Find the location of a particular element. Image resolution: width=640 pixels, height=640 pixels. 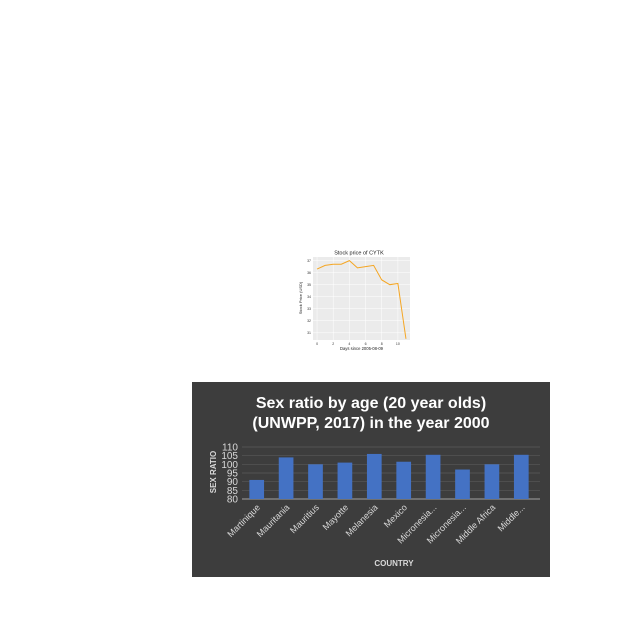

y-tick-label: 34 is located at coordinates (309, 297).